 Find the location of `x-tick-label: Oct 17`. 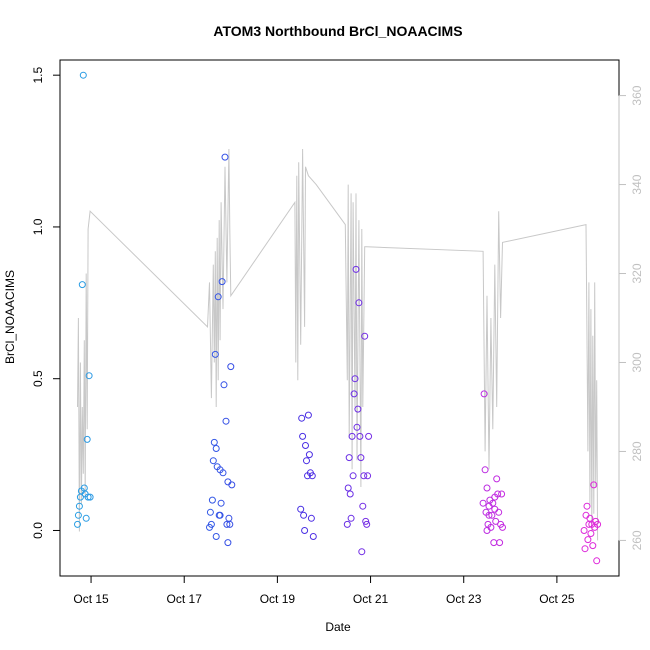

x-tick-label: Oct 17 is located at coordinates (185, 599).